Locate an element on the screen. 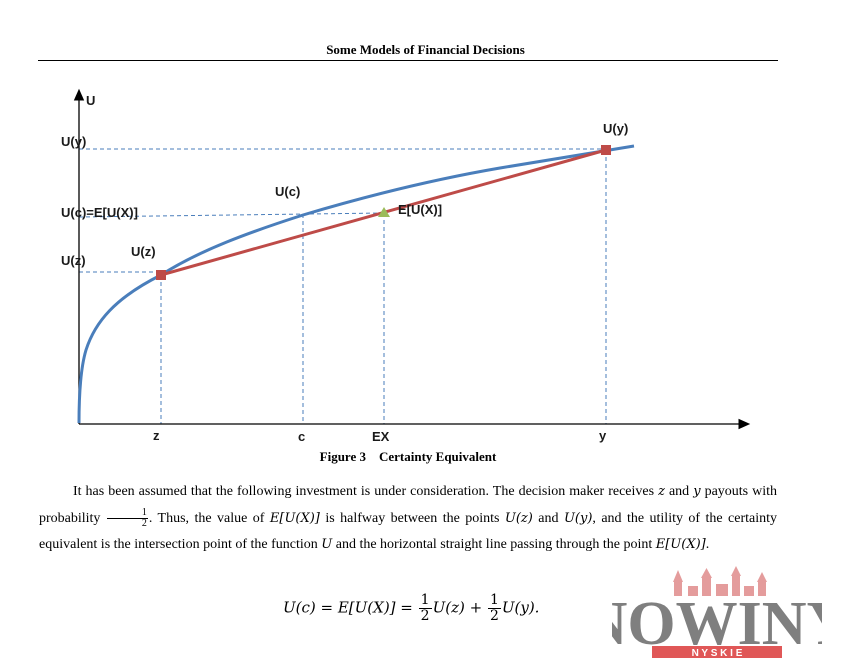 This screenshot has height=672, width=851. svg-text: N Y S K I E is located at coordinates (717, 653).